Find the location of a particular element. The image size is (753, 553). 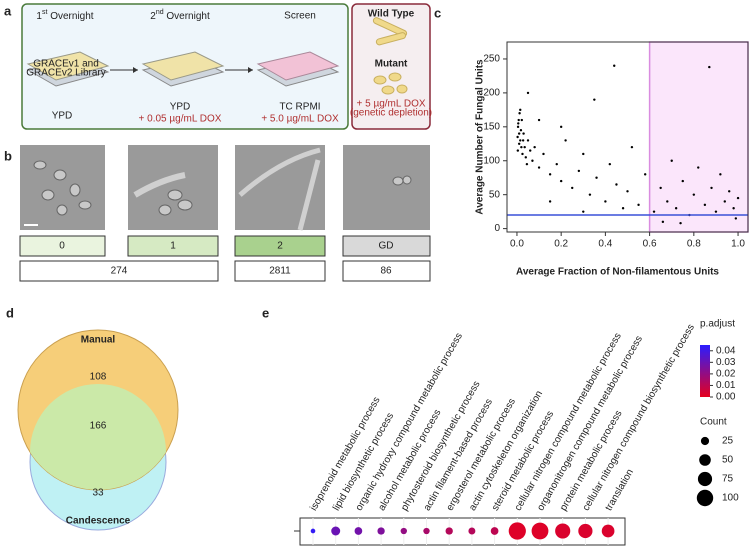

colorbar-tick-label: 0.02 is located at coordinates (726, 374).